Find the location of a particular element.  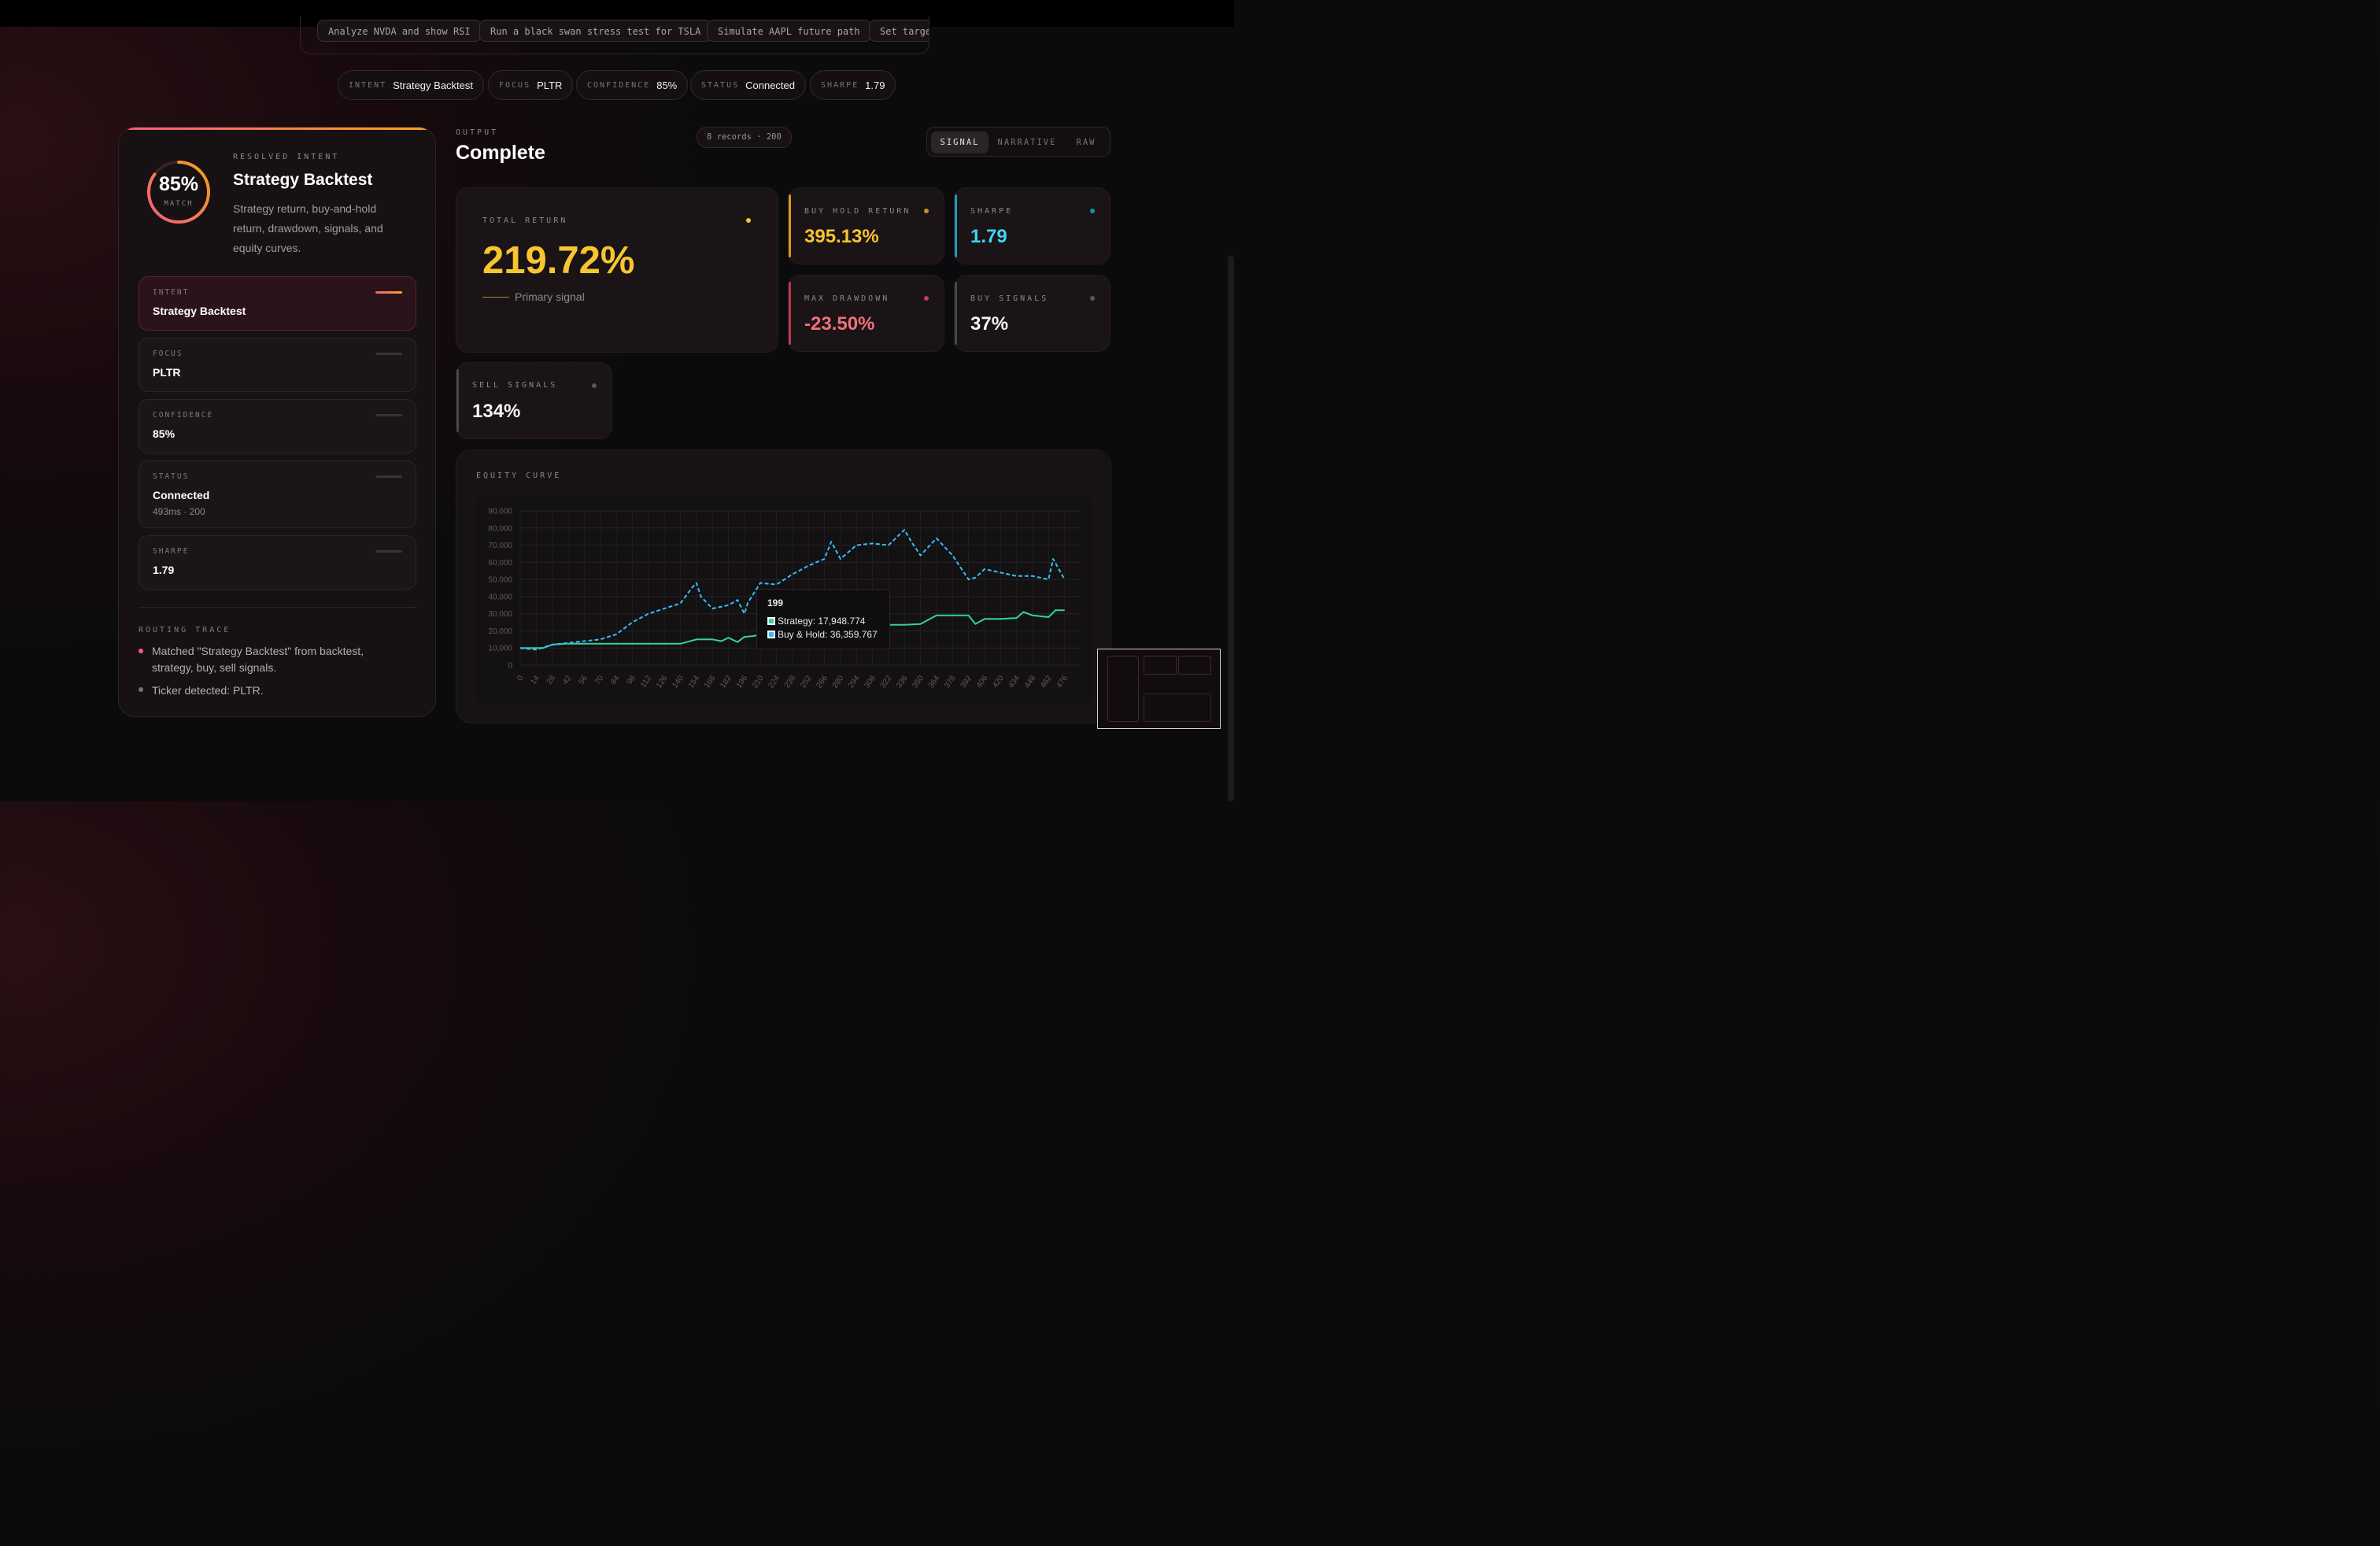

x-tick-label: 420 is located at coordinates (998, 682).